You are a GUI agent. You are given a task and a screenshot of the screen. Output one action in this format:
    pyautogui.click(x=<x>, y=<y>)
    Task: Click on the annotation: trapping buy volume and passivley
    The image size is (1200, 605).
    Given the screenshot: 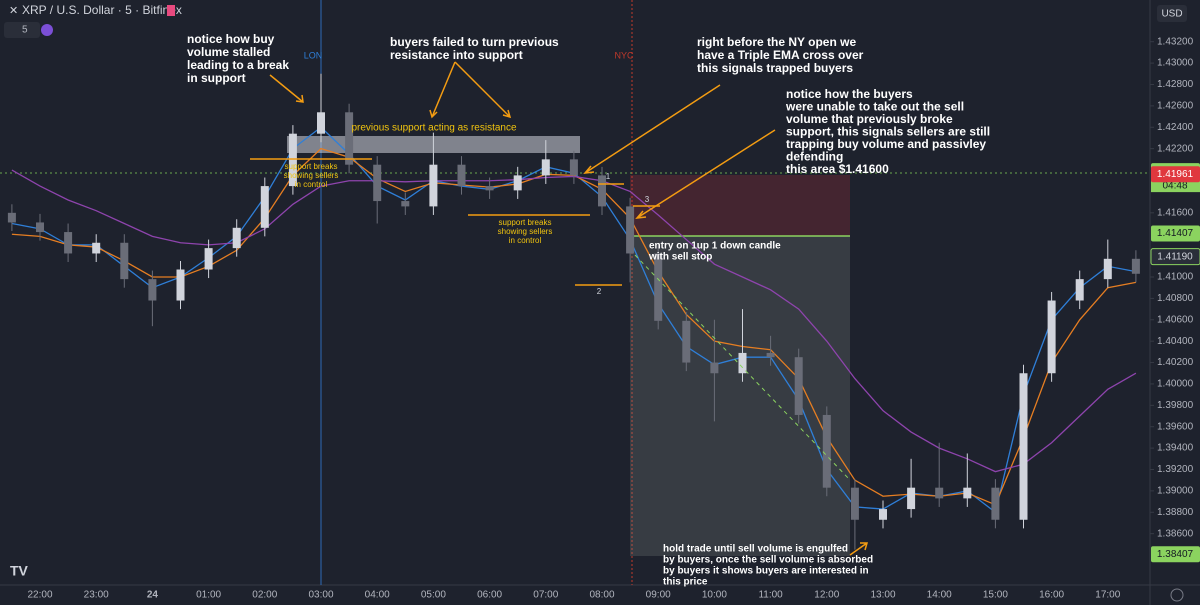 What is the action you would take?
    pyautogui.click(x=886, y=144)
    